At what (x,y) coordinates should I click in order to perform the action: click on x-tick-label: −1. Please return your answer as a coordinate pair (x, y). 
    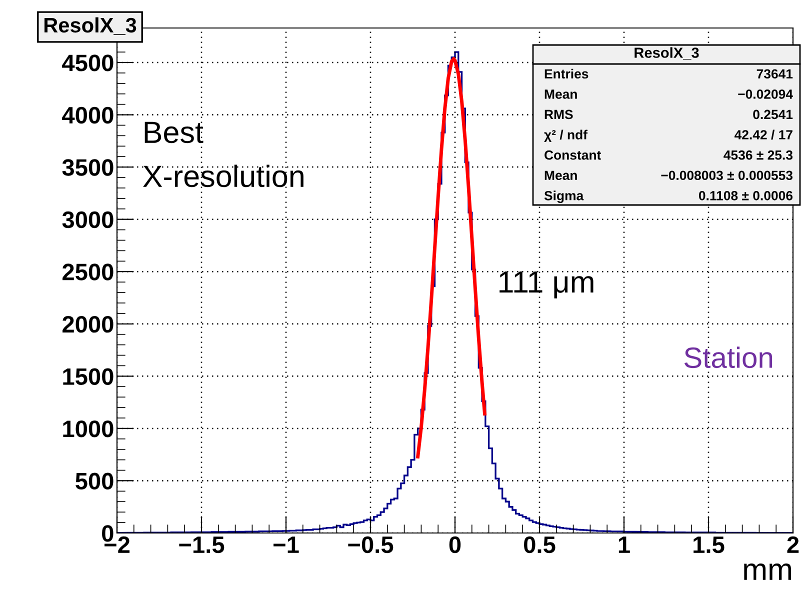
    Looking at the image, I should click on (286, 544).